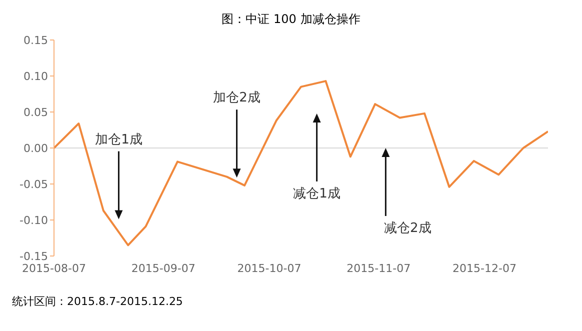 This screenshot has height=331, width=582. I want to click on text: 统计区间：2015.8.7-2015.12.25, so click(97, 301).